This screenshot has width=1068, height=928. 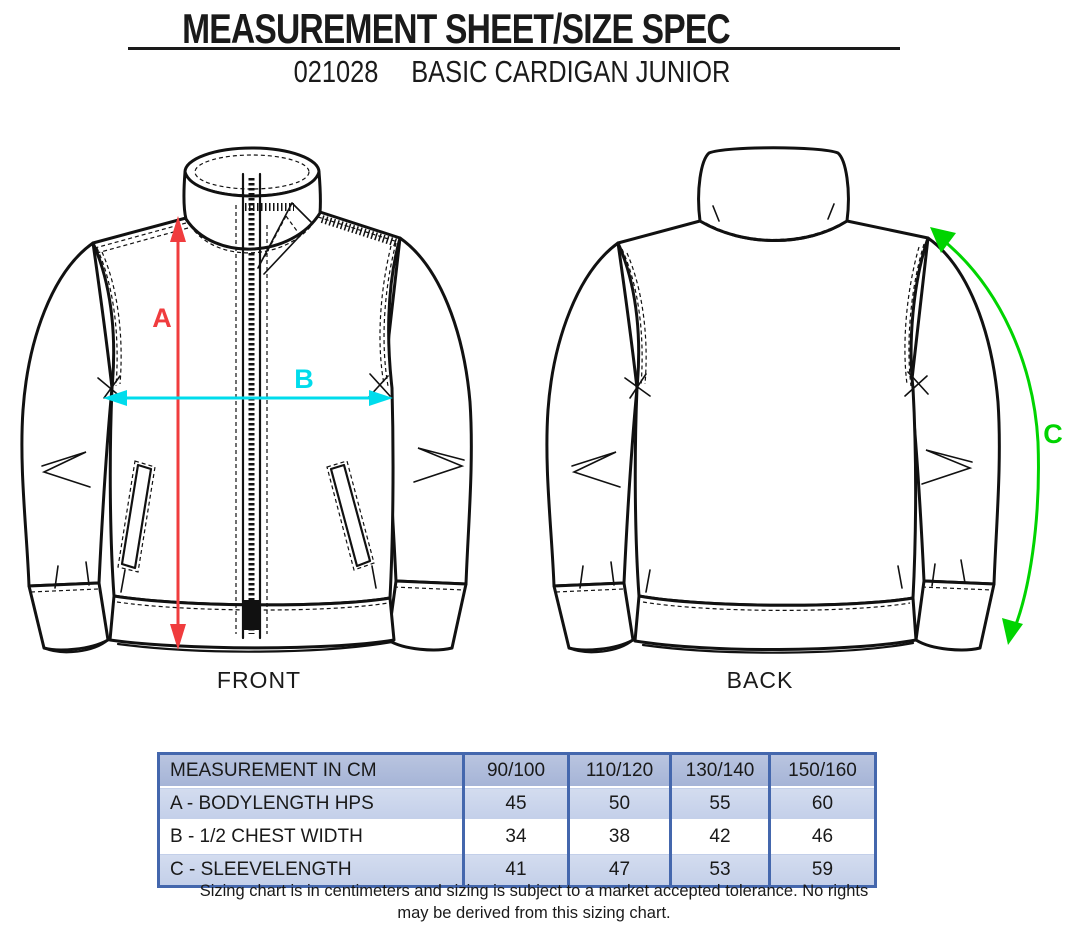 I want to click on table-header-size-3: 130/140, so click(x=719, y=770).